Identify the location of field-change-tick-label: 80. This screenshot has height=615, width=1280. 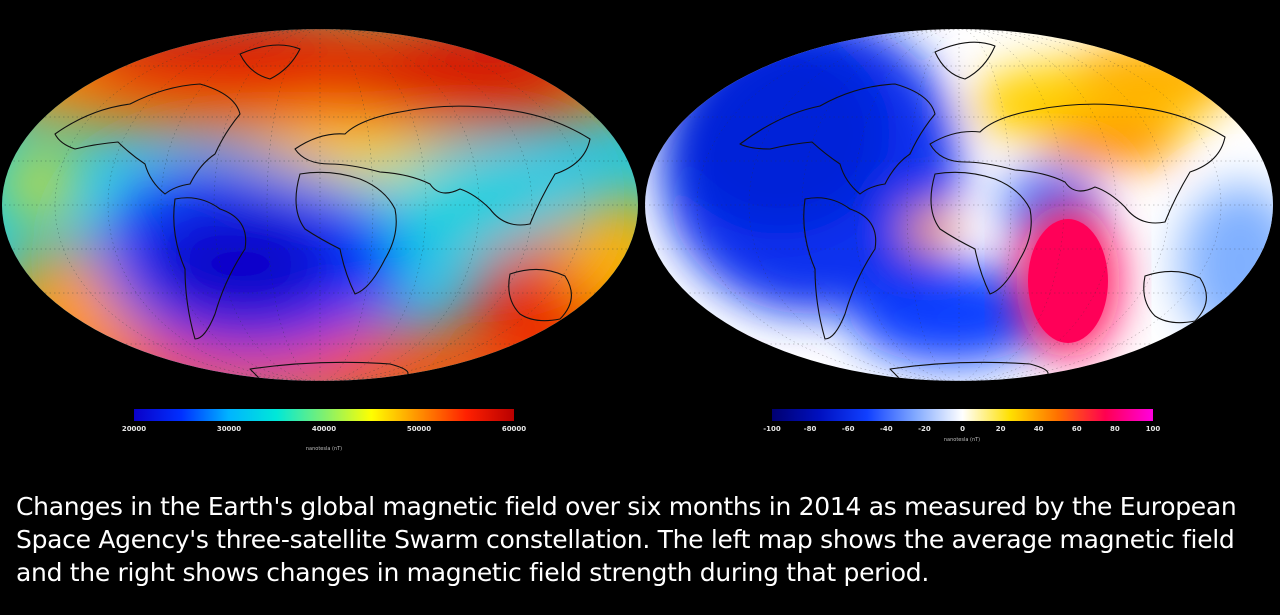
(1115, 429).